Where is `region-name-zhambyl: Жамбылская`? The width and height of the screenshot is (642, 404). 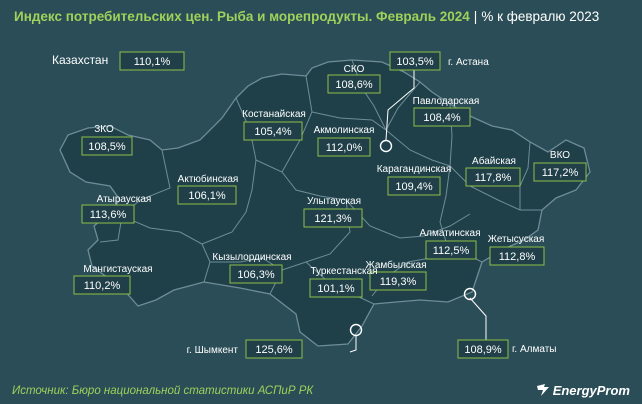 region-name-zhambyl: Жамбылская is located at coordinates (396, 265).